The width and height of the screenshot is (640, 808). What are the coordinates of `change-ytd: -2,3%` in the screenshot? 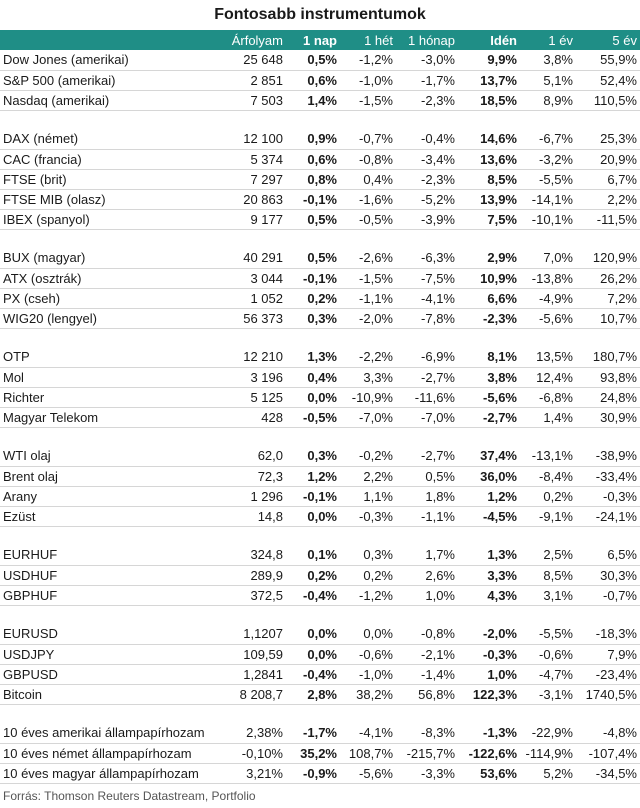 It's located at (489, 318).